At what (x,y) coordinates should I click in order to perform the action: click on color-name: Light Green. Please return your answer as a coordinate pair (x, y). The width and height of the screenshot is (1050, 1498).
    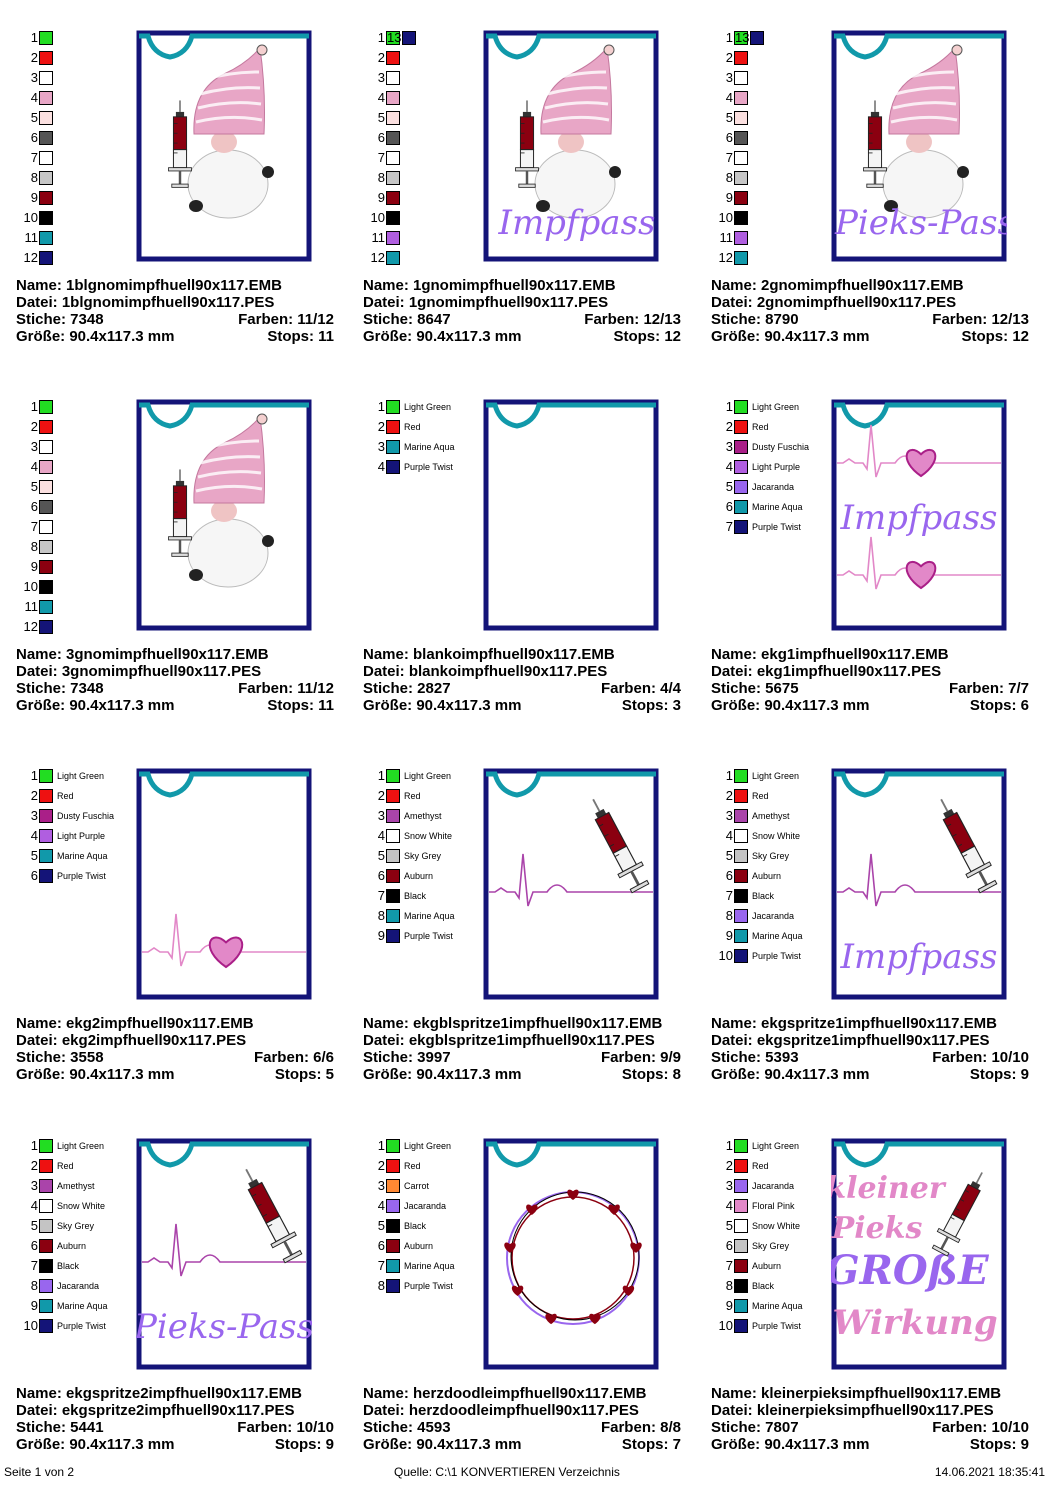
    Looking at the image, I should click on (81, 776).